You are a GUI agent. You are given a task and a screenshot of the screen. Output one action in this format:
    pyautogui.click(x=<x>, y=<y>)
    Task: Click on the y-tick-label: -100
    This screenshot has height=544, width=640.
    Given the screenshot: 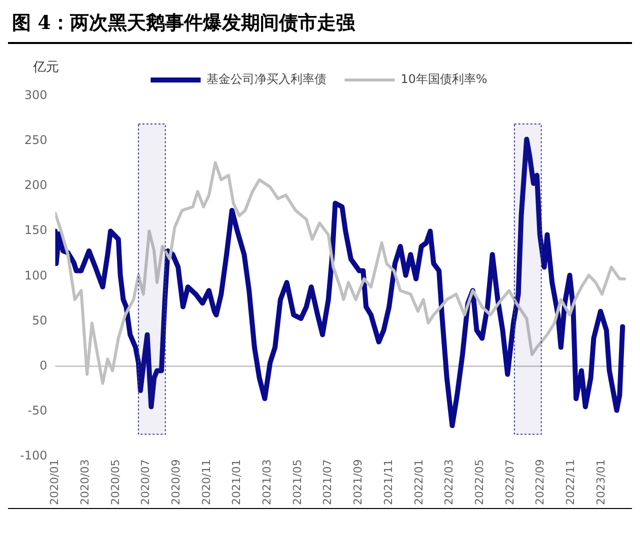 What is the action you would take?
    pyautogui.click(x=34, y=455)
    